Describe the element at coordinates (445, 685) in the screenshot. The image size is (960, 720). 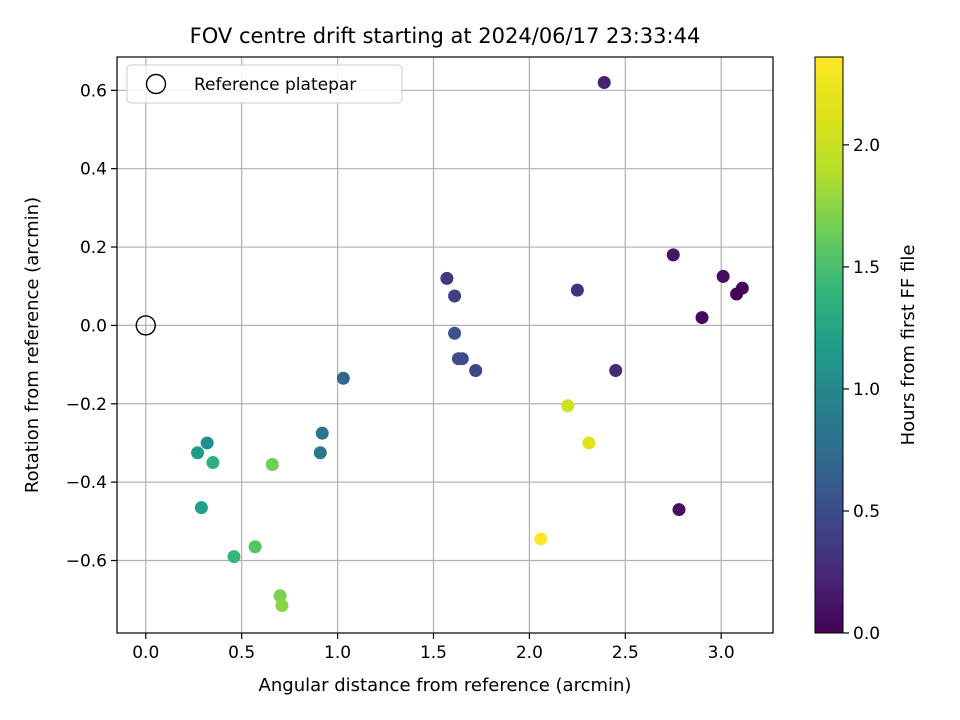
I see `x-axis-label: Angular distance from reference (arcmin)` at that location.